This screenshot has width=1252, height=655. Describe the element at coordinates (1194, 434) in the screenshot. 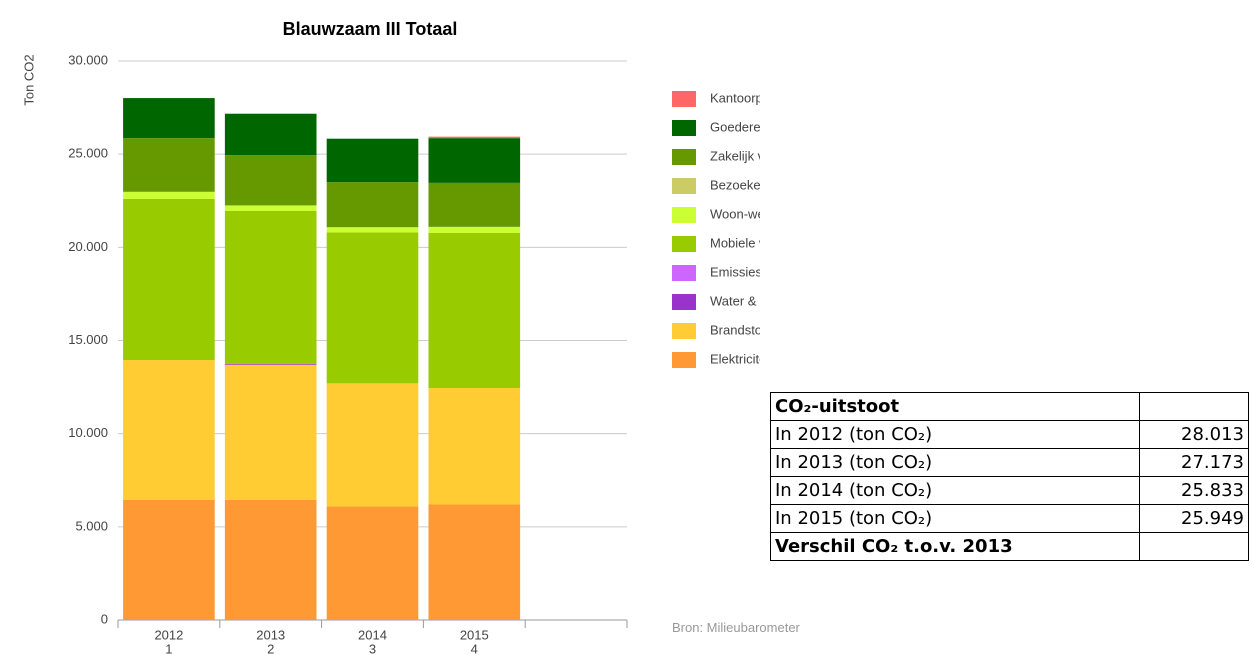

I see `value-cell: 28.013` at that location.